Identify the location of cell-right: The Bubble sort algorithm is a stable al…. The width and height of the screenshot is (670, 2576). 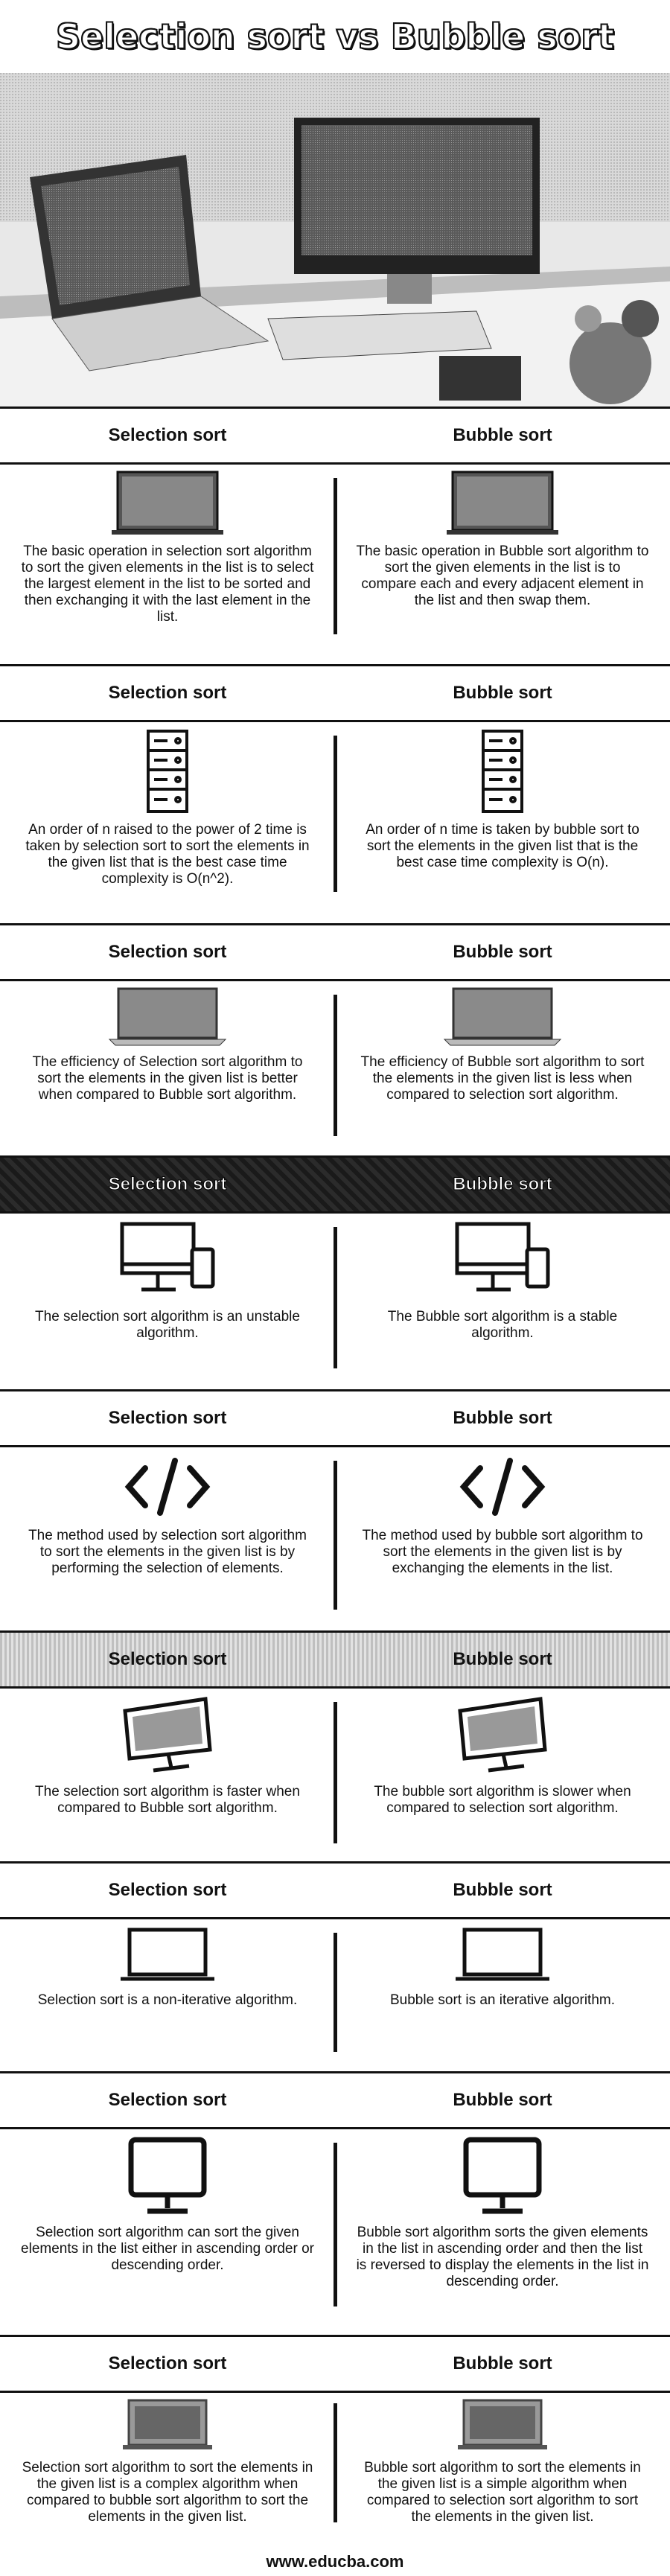
(502, 1301).